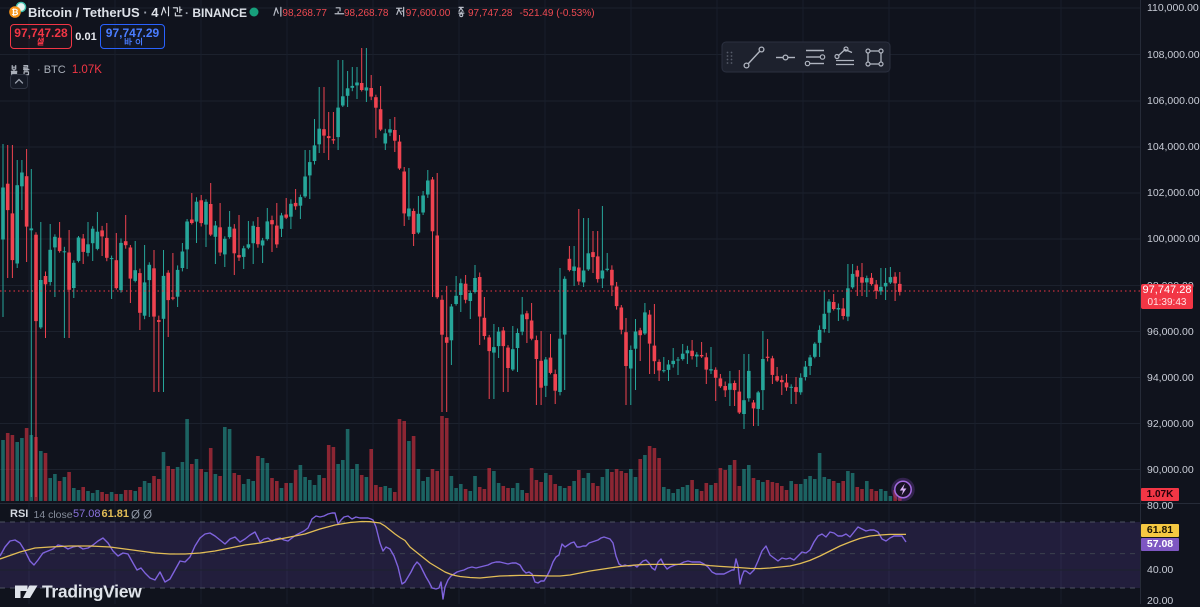 This screenshot has width=1200, height=607. What do you see at coordinates (92, 592) in the screenshot?
I see `svg-text: TradingView` at bounding box center [92, 592].